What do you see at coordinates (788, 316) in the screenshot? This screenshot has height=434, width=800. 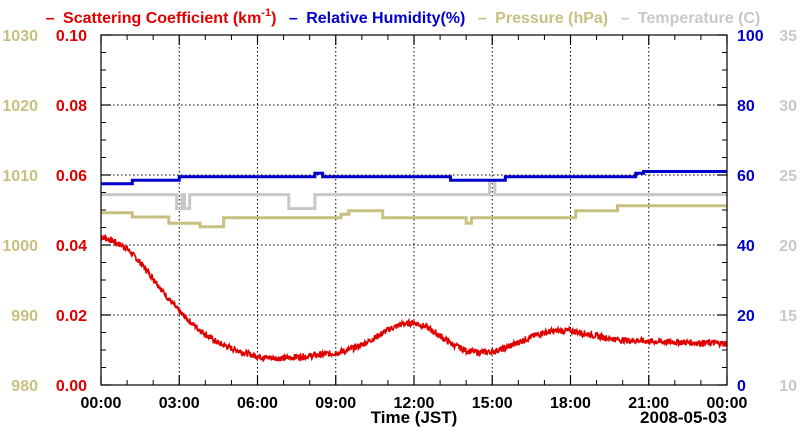 I see `temperature-tick-label: 15` at bounding box center [788, 316].